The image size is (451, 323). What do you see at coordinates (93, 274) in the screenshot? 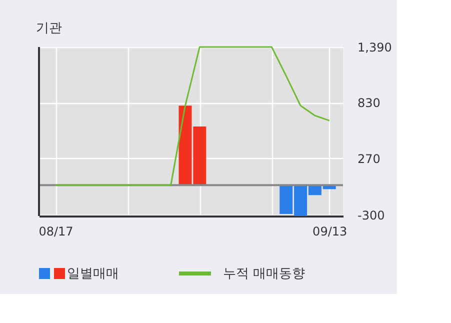
I see `legend-label: 일별매매` at bounding box center [93, 274].